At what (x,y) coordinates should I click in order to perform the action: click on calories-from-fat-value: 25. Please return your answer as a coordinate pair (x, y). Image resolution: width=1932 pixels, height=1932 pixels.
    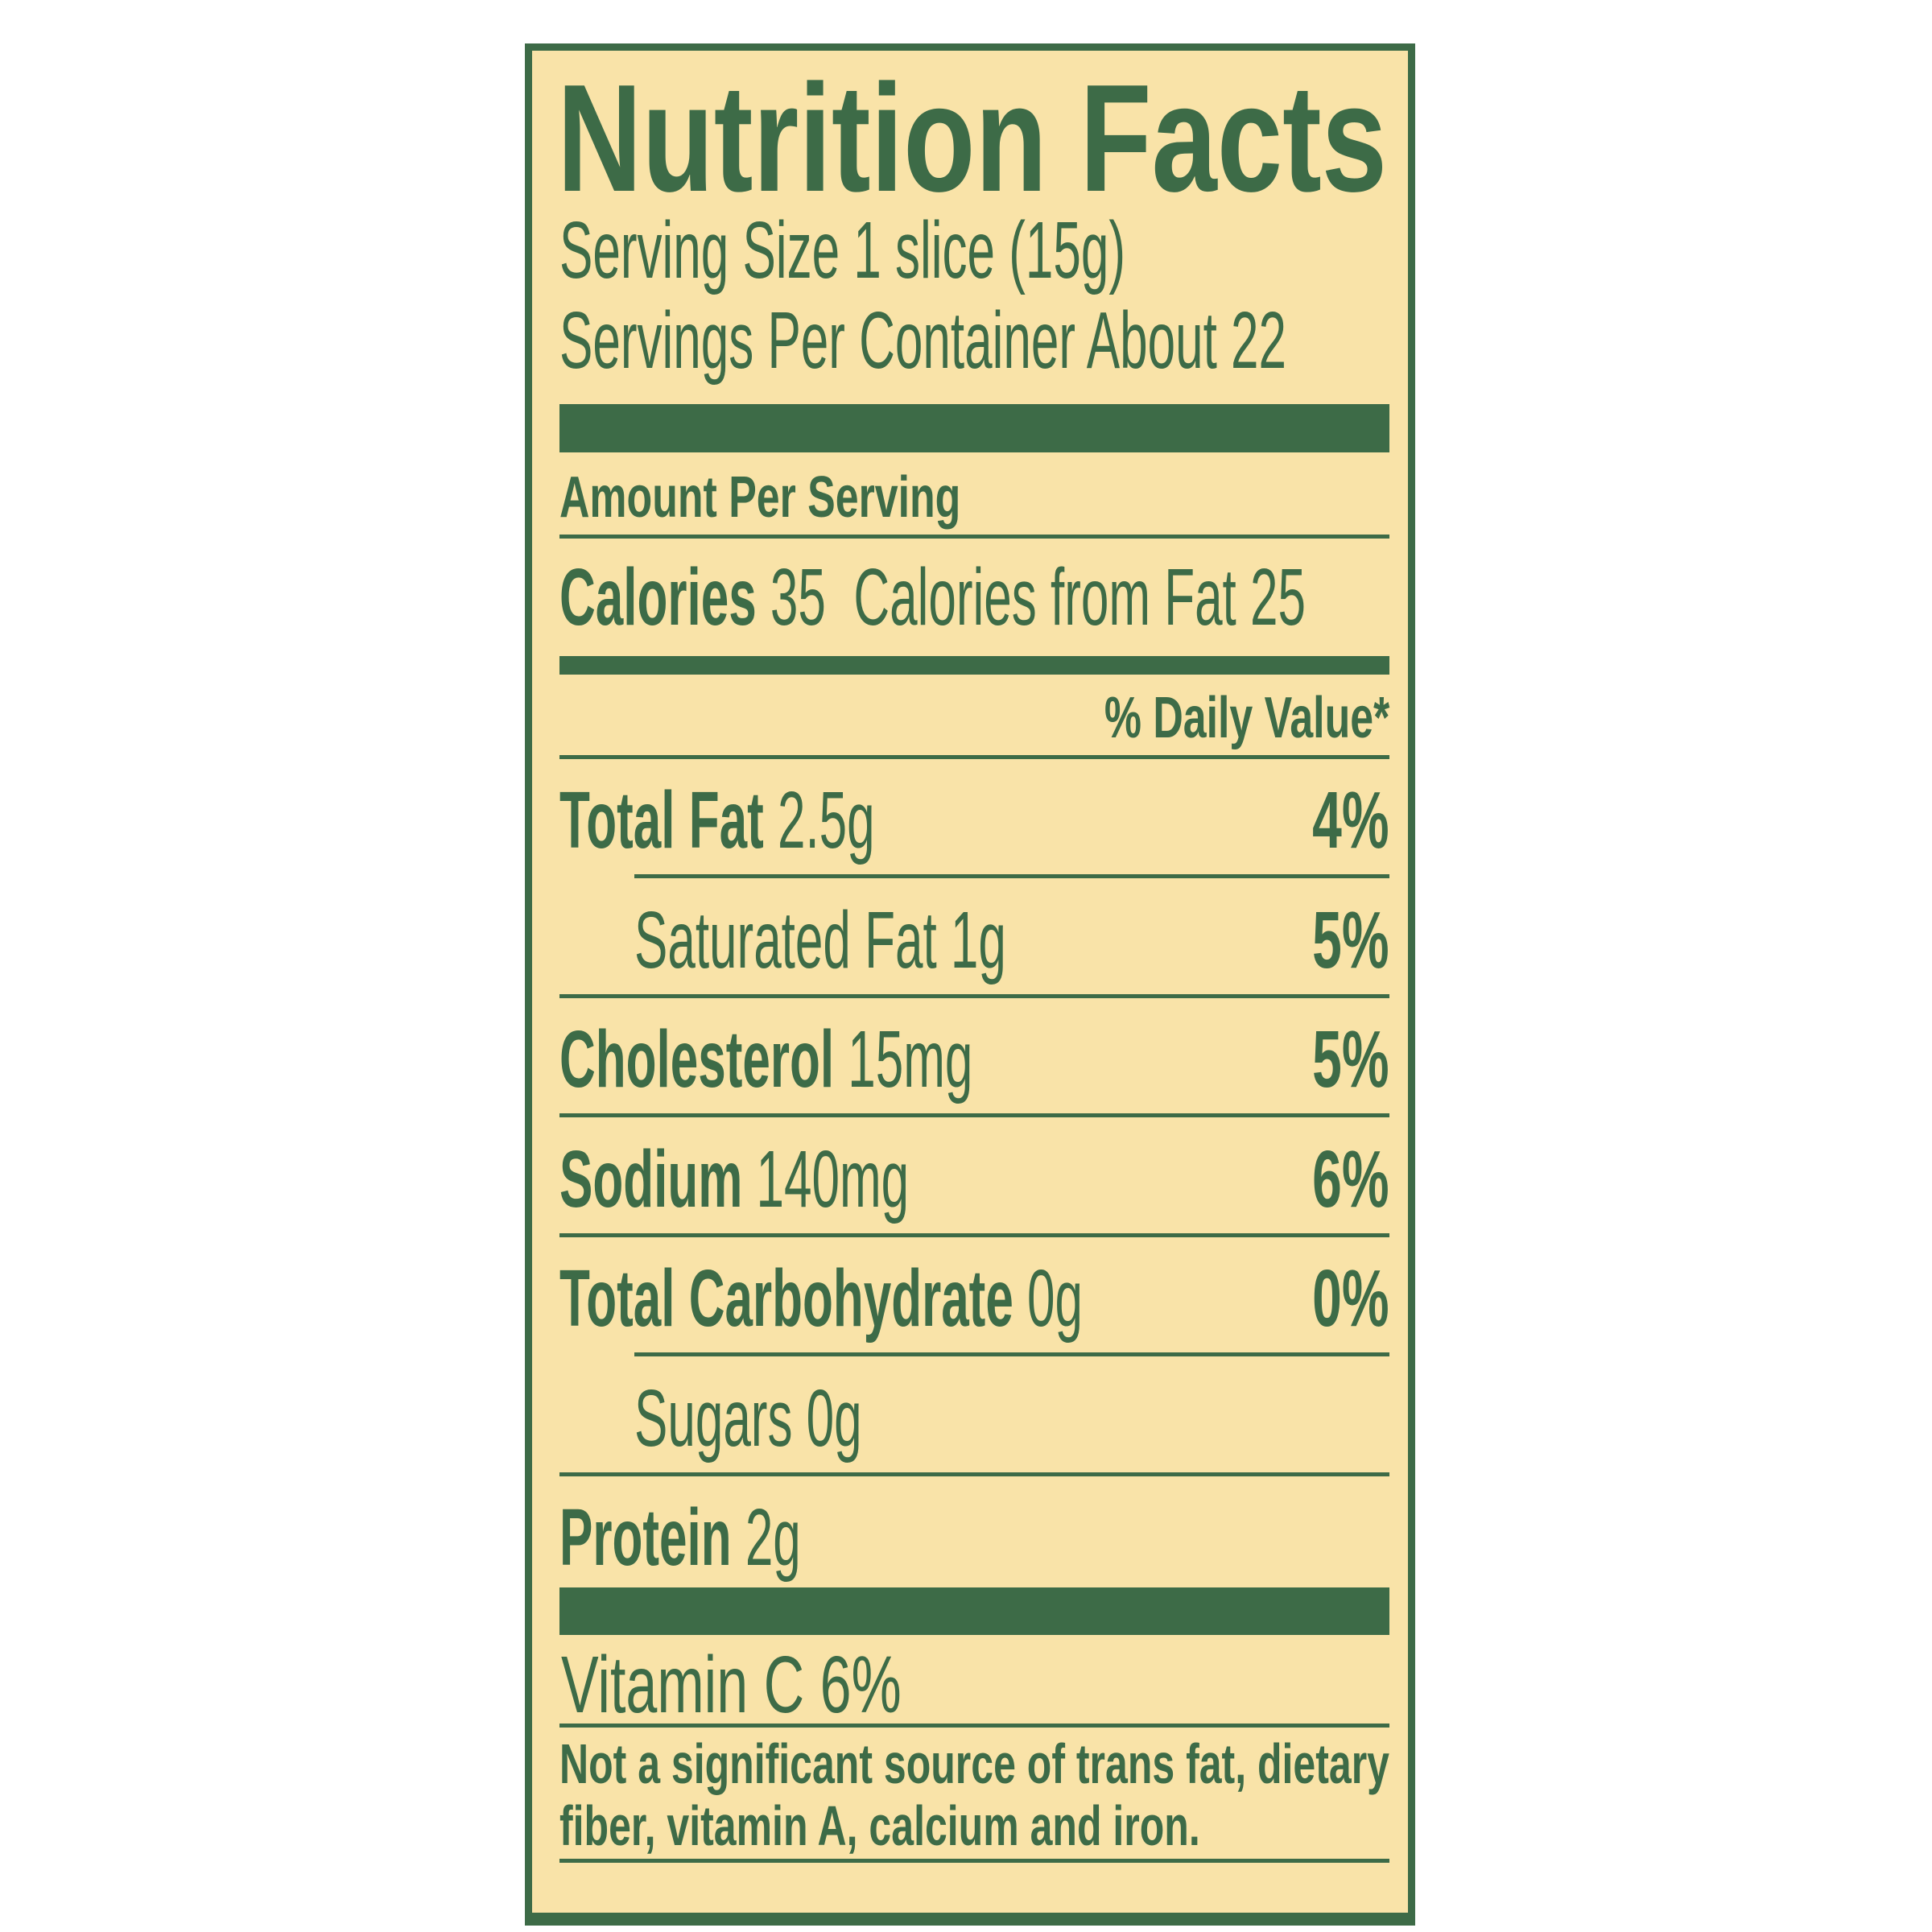
    Looking at the image, I should click on (1278, 597).